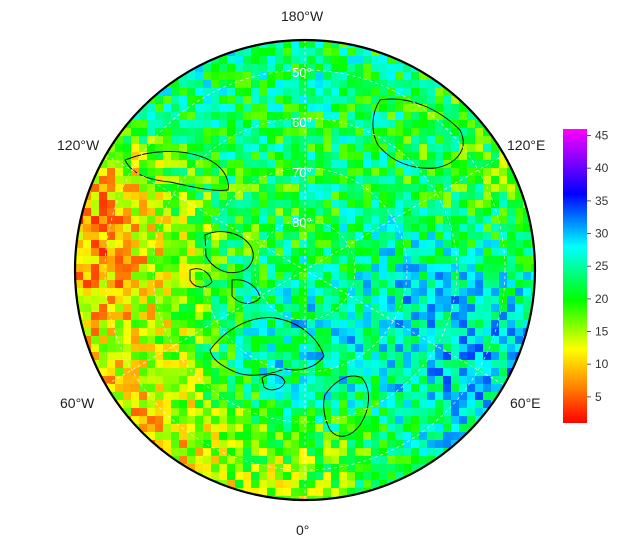 The width and height of the screenshot is (625, 552). I want to click on coastline-scandinavia, so click(346, 406).